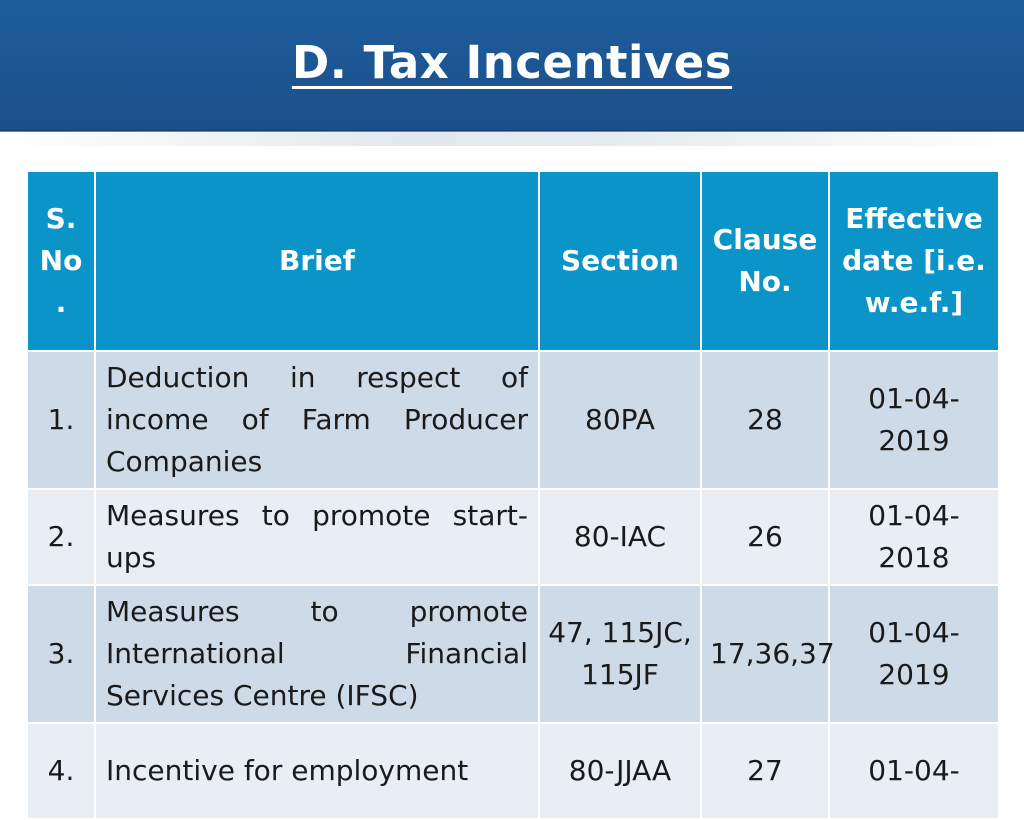 The height and width of the screenshot is (820, 1024). What do you see at coordinates (620, 654) in the screenshot?
I see `cell-section: 47, 115JC, 115JF` at bounding box center [620, 654].